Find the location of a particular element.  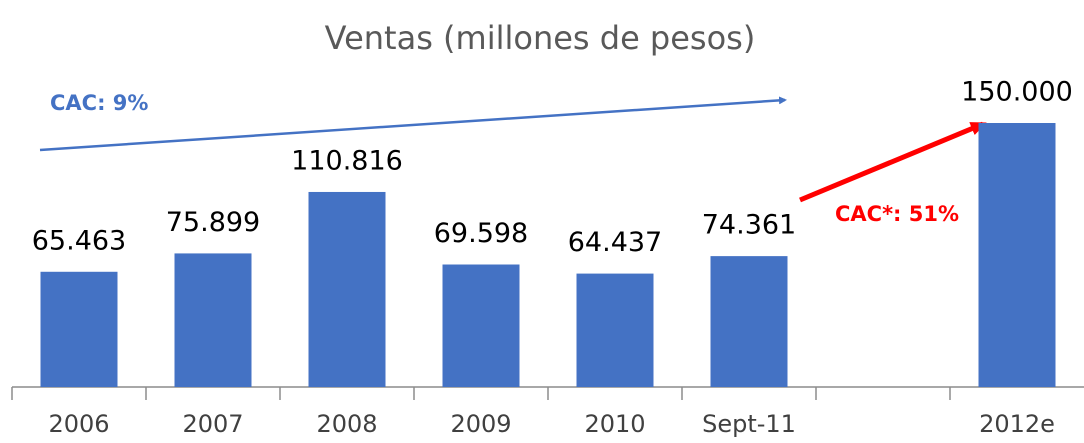

value-label: 69.598 is located at coordinates (481, 233).